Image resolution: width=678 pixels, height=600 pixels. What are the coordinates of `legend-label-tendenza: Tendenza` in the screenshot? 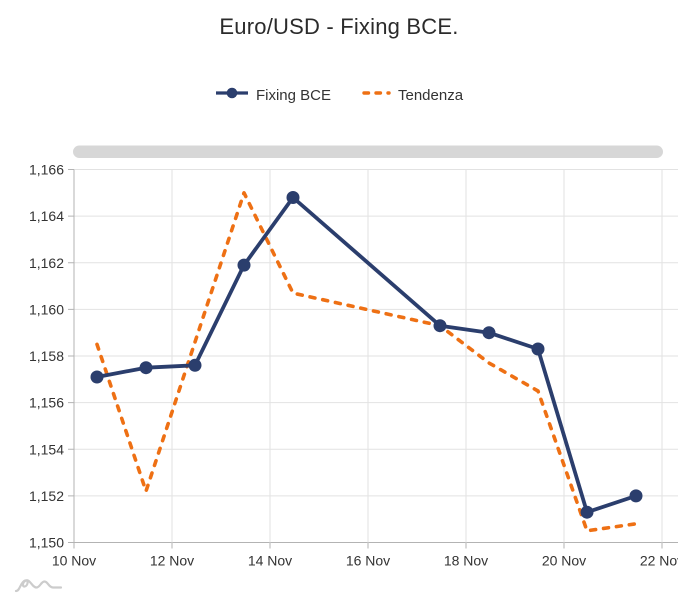 It's located at (430, 95).